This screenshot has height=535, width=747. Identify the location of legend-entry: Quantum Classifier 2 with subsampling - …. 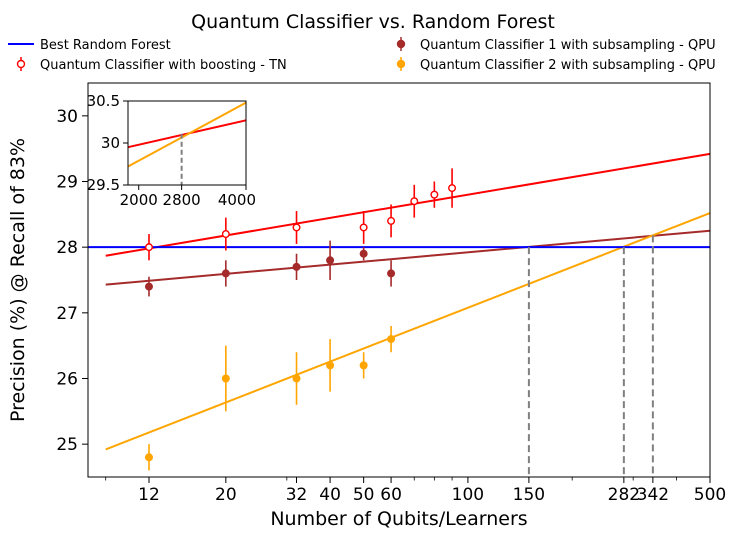
(556, 65).